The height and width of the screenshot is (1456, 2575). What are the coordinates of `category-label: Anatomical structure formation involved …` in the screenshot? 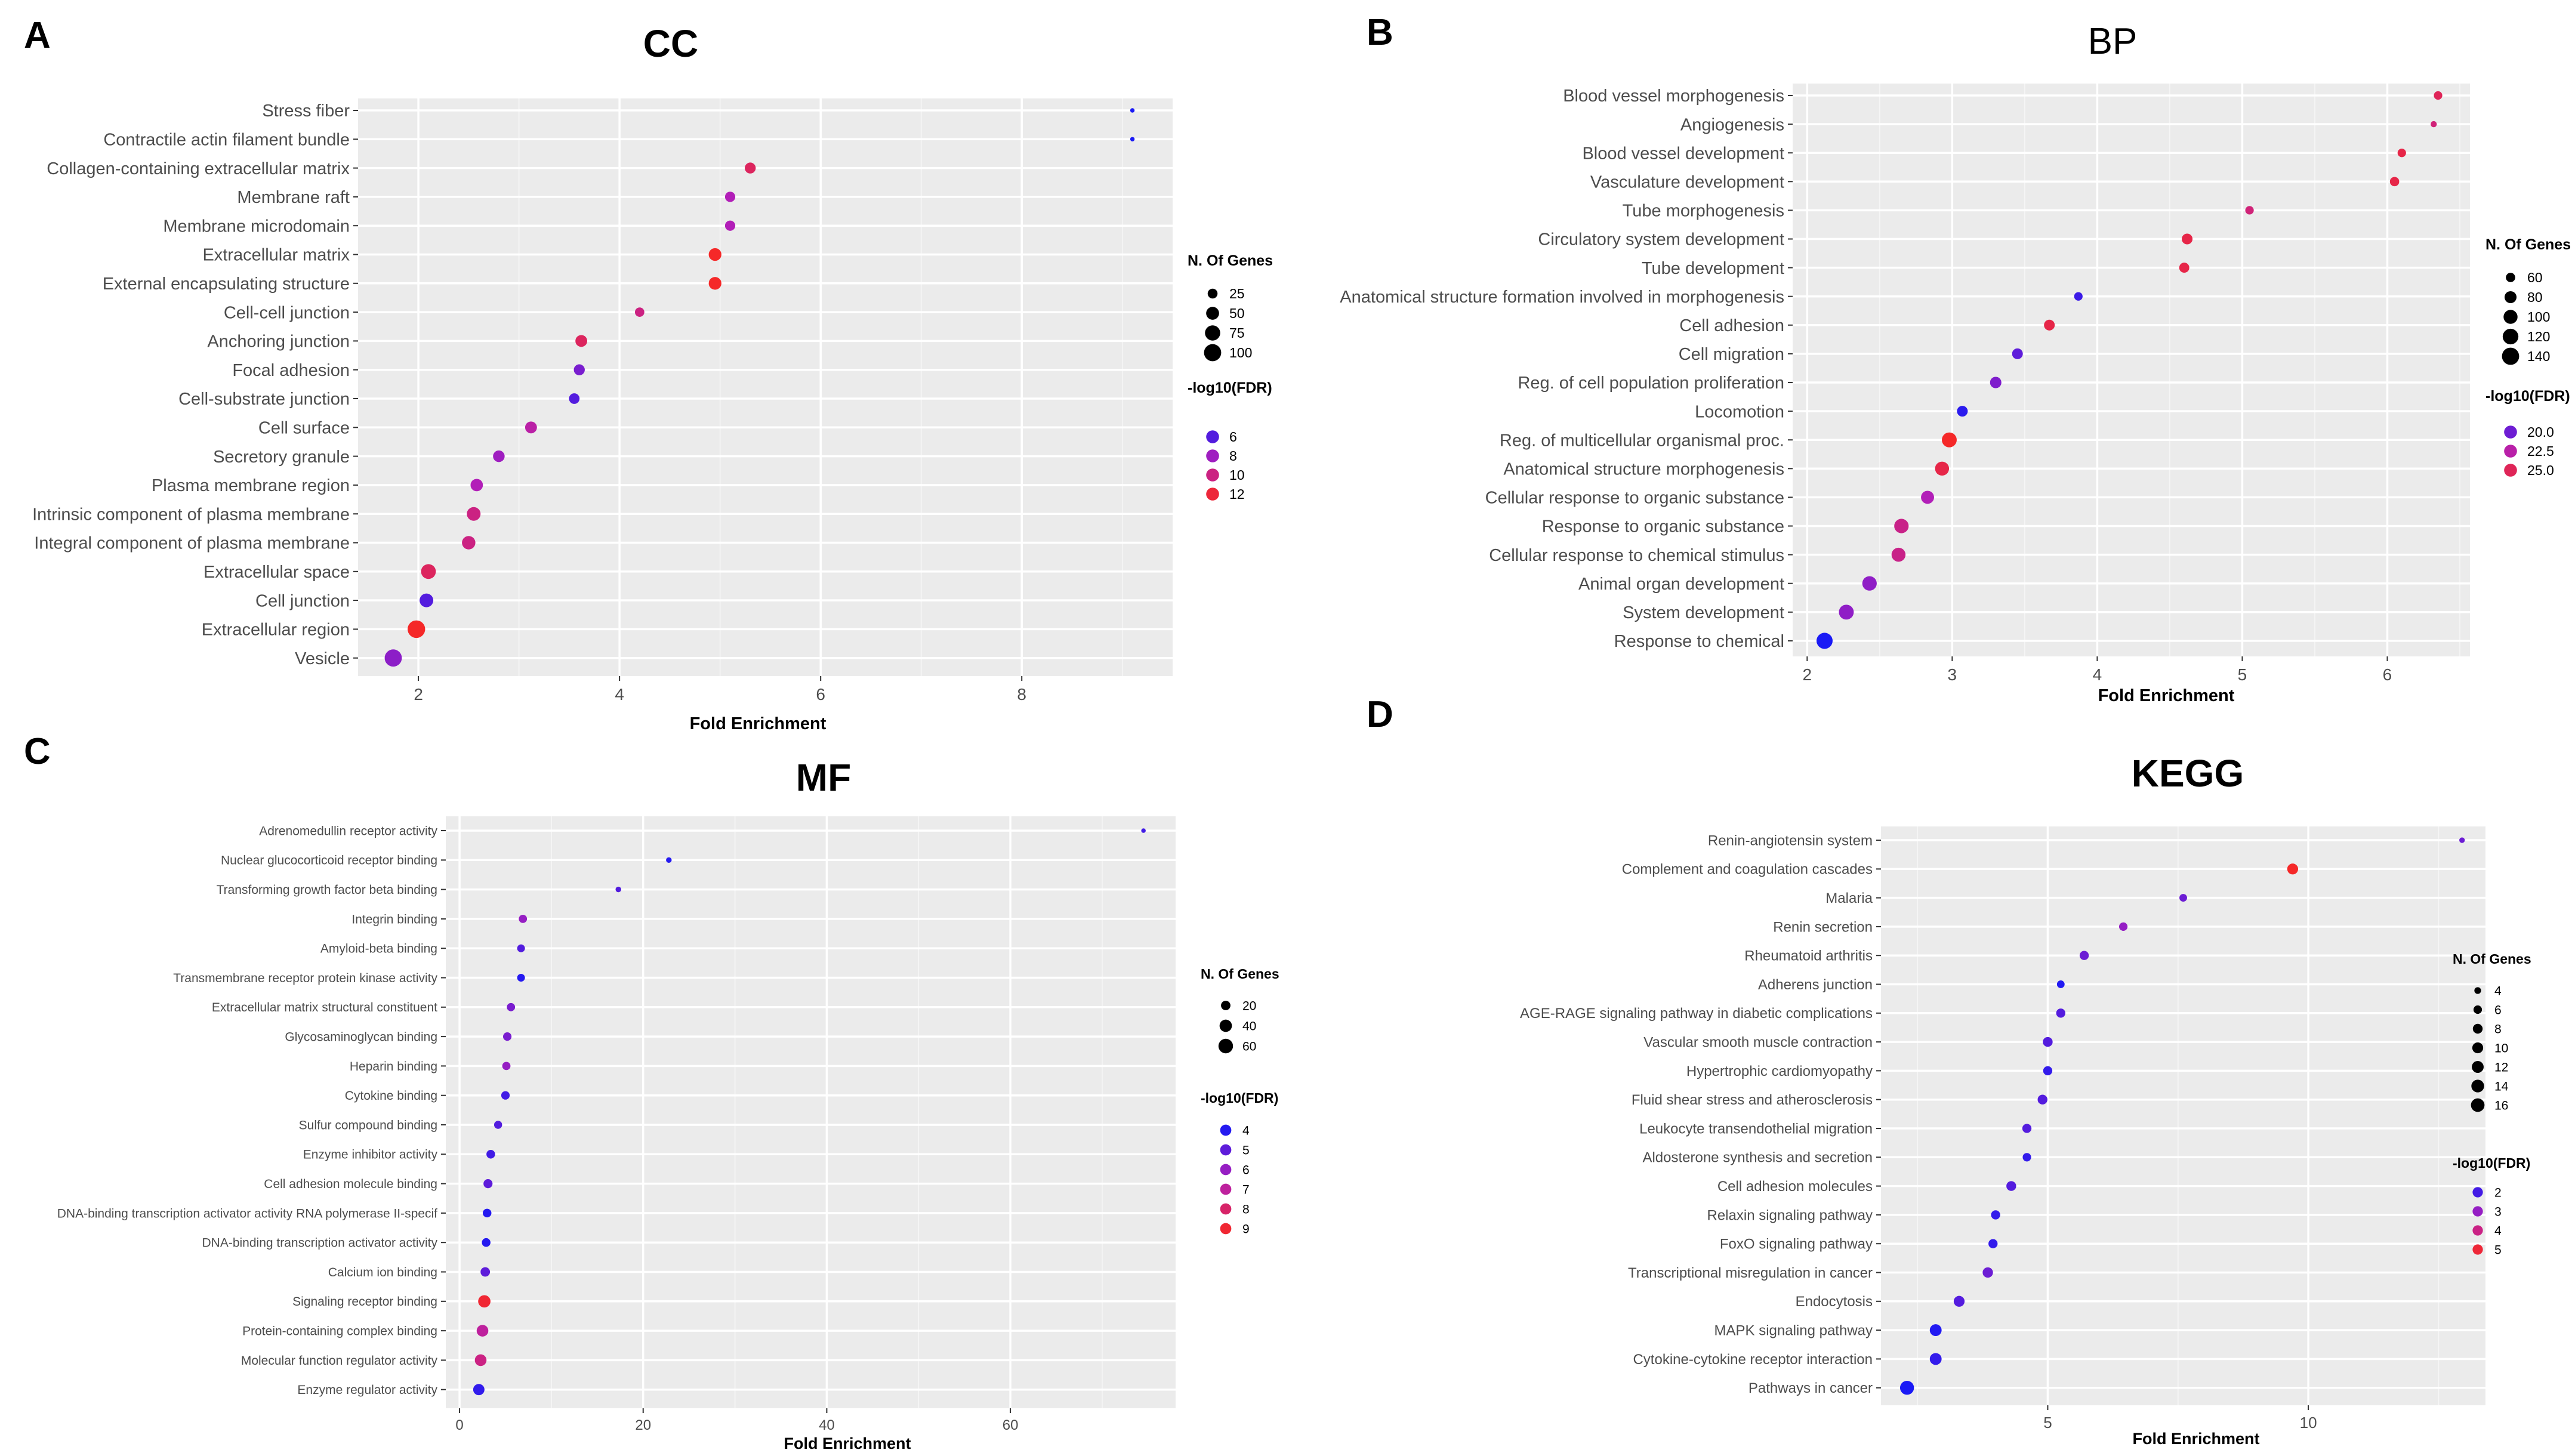 It's located at (1562, 297).